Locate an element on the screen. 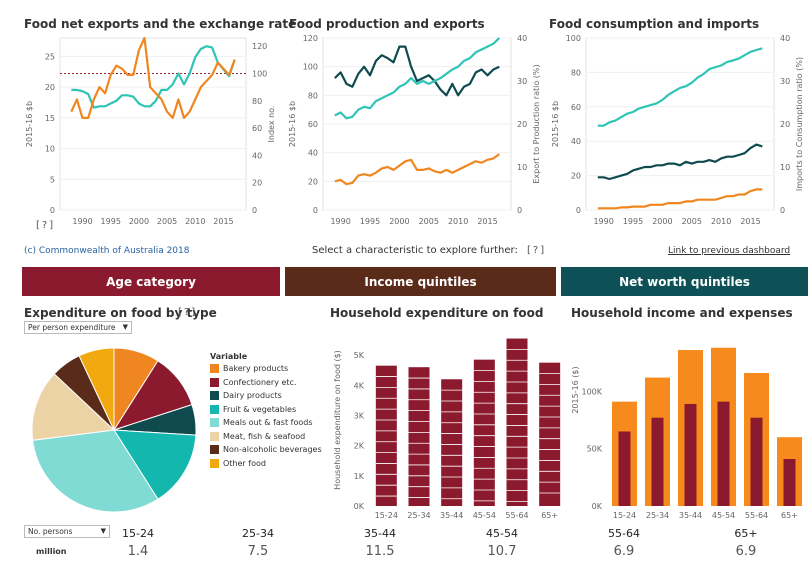 This screenshot has width=810, height=567. y-tick-label: 0 is located at coordinates (315, 210).